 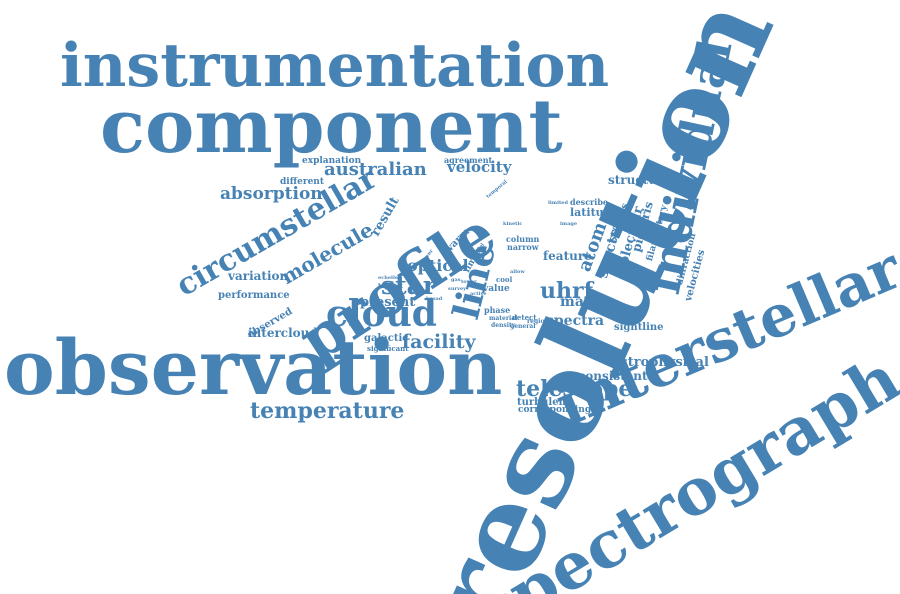 What do you see at coordinates (253, 367) in the screenshot?
I see `word-observation: observation` at bounding box center [253, 367].